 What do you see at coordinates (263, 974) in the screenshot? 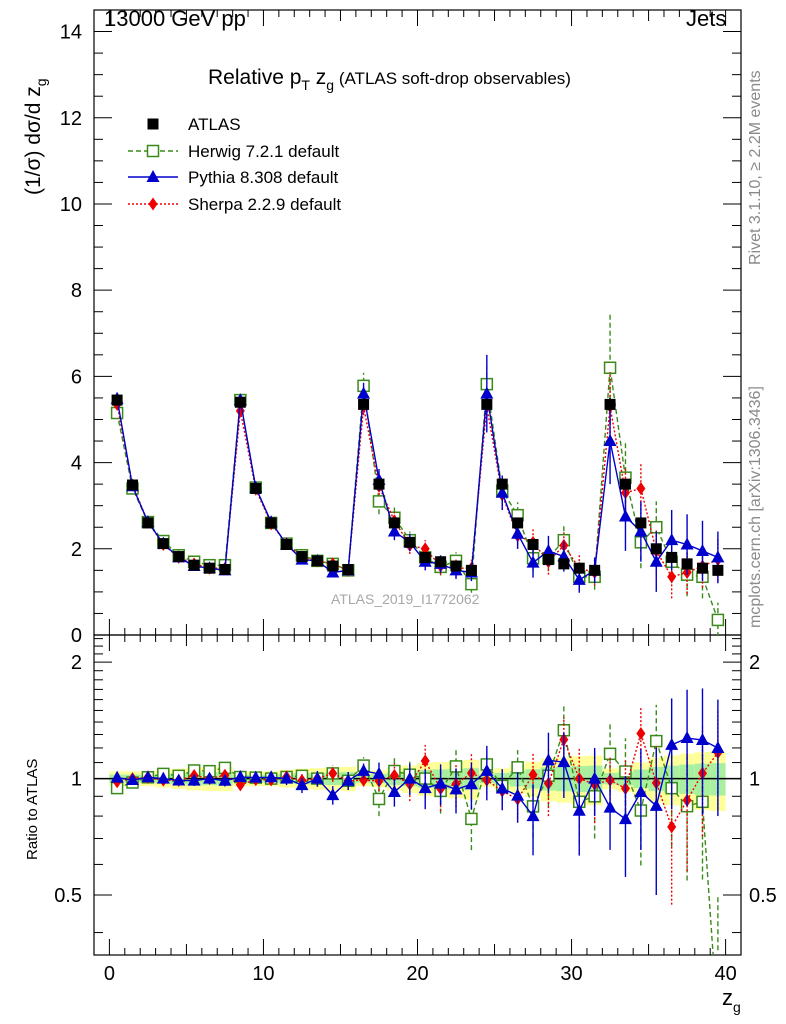
I see `x-tick-label: 10` at bounding box center [263, 974].